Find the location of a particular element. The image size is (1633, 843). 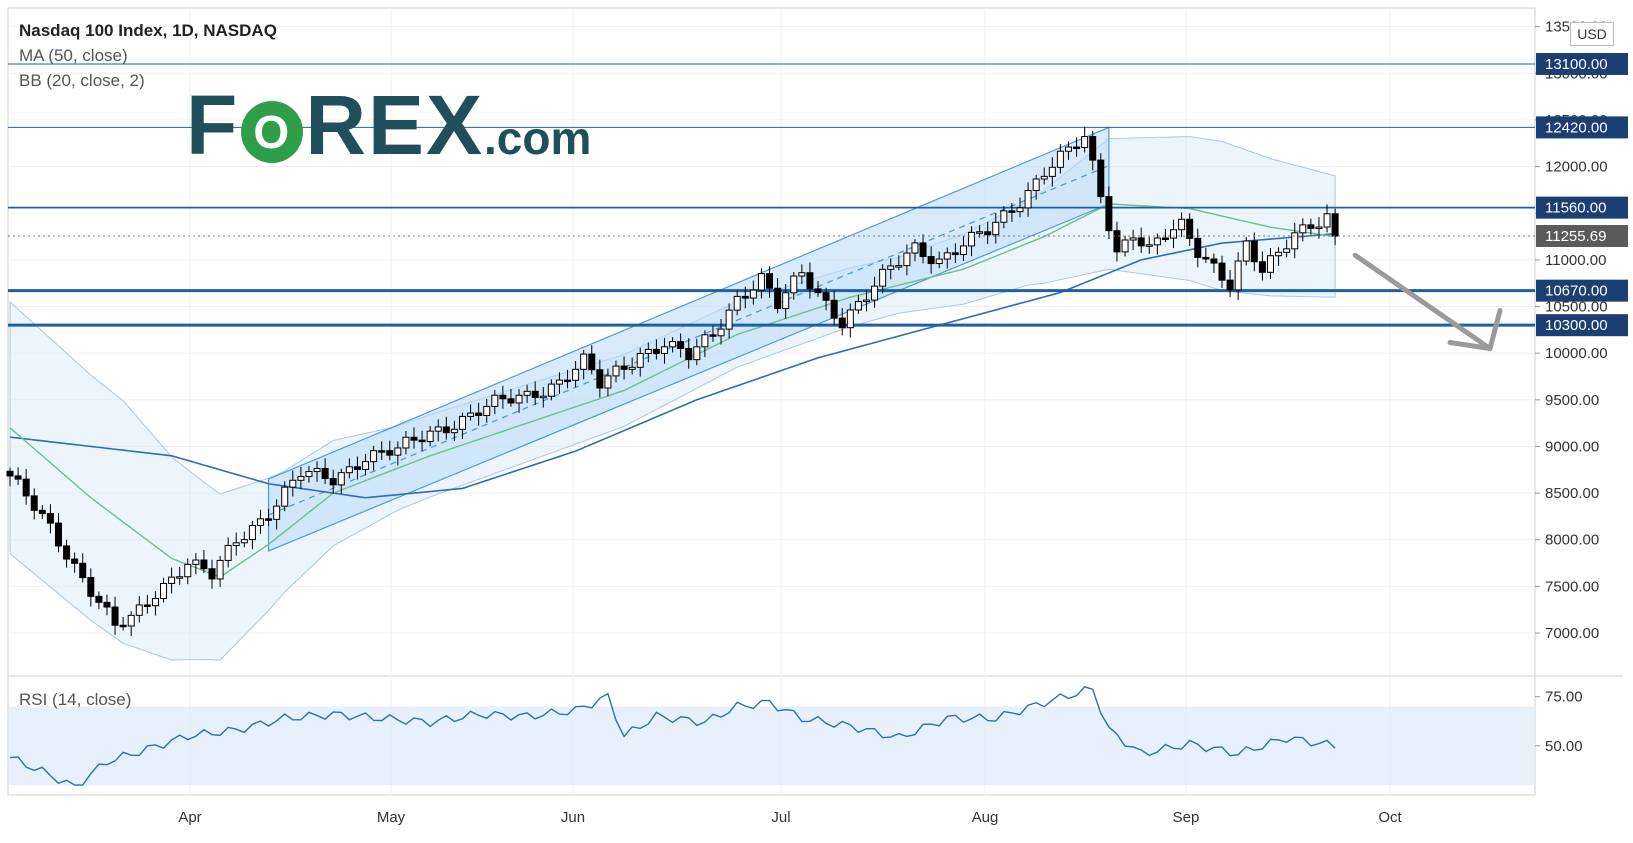

projection-arrow is located at coordinates (1422, 301).